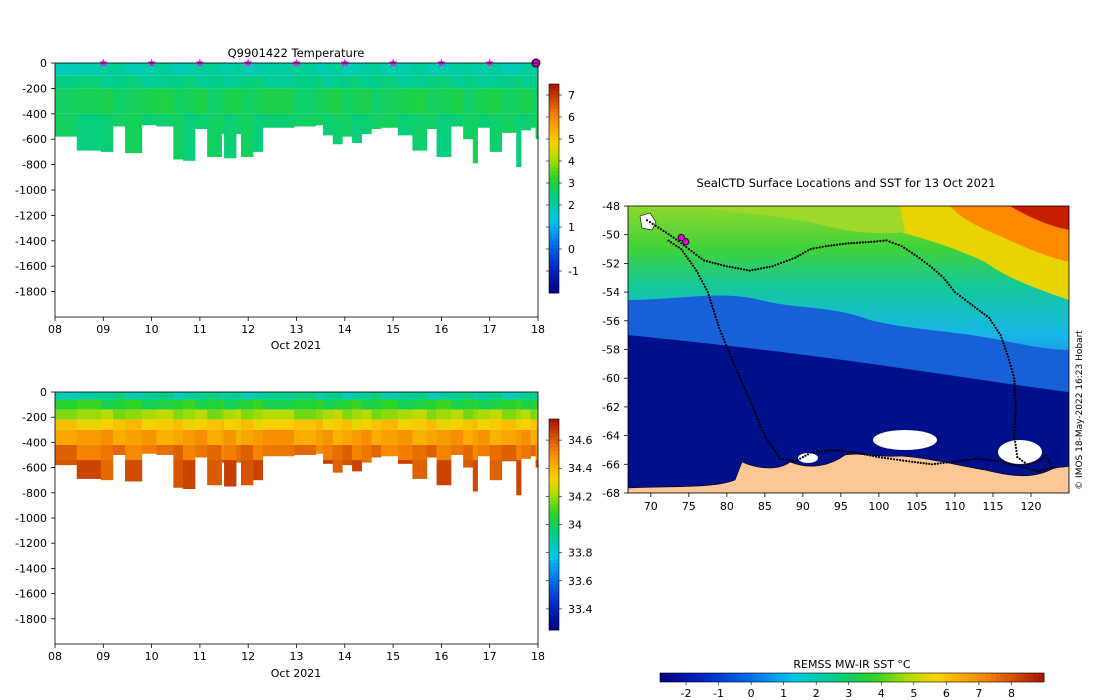 The image size is (1100, 700). I want to click on lat-tick-label: -62, so click(611, 407).